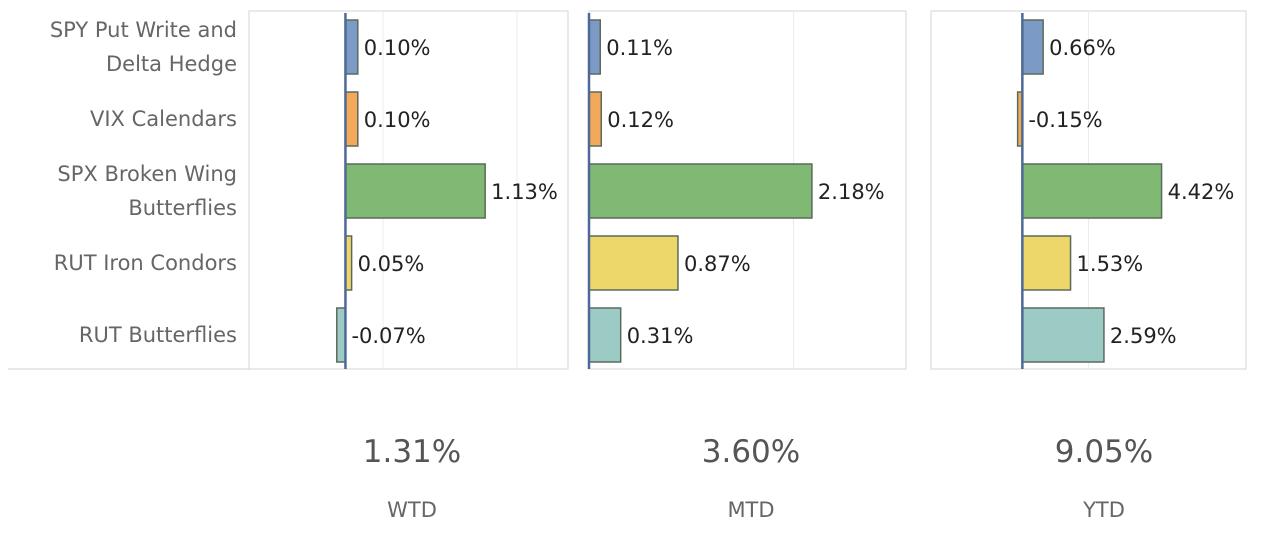  What do you see at coordinates (158, 335) in the screenshot?
I see `category-label: RUT Butterflies` at bounding box center [158, 335].